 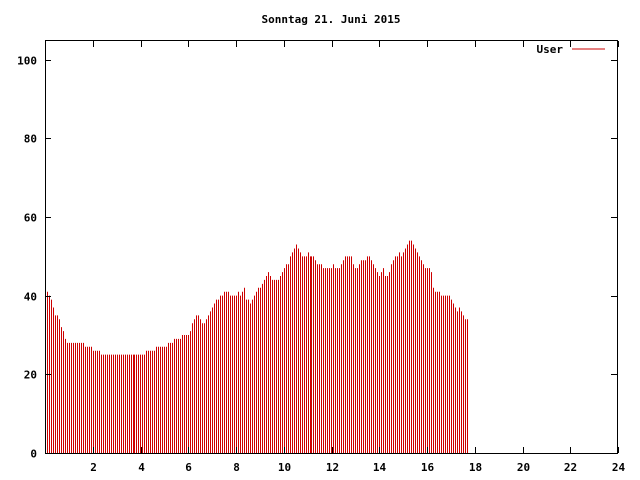 What do you see at coordinates (330, 19) in the screenshot?
I see `chart-title: Sonntag 21. Juni 2015` at bounding box center [330, 19].